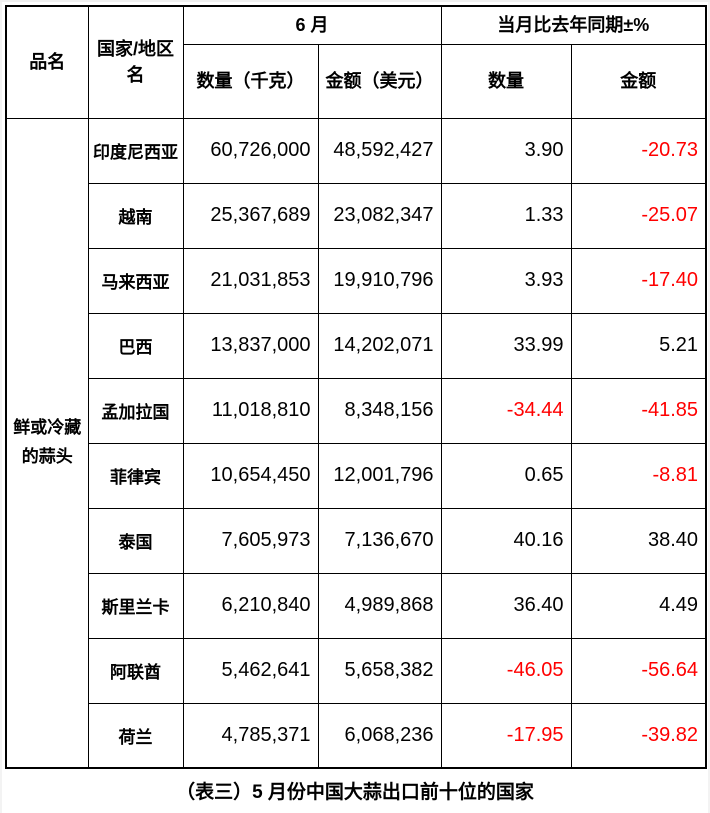 This screenshot has width=710, height=813. I want to click on header-yoy-qty: 数量, so click(506, 81).